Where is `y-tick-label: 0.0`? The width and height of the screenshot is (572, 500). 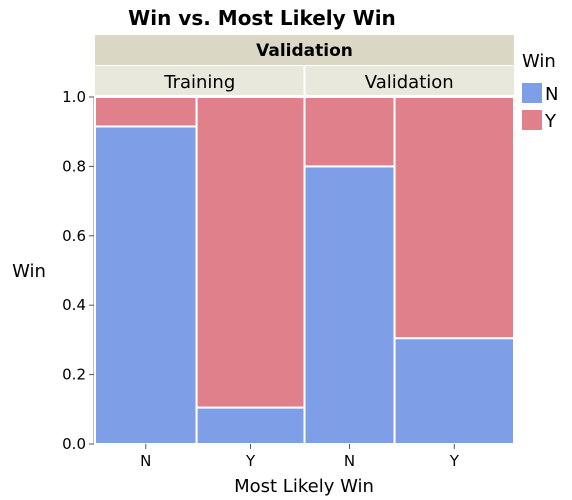
y-tick-label: 0.0 is located at coordinates (74, 444).